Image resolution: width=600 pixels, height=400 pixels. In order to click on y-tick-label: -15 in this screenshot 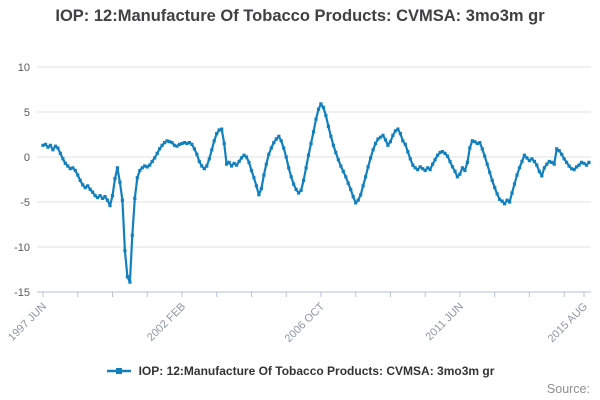, I will do `click(22, 293)`.